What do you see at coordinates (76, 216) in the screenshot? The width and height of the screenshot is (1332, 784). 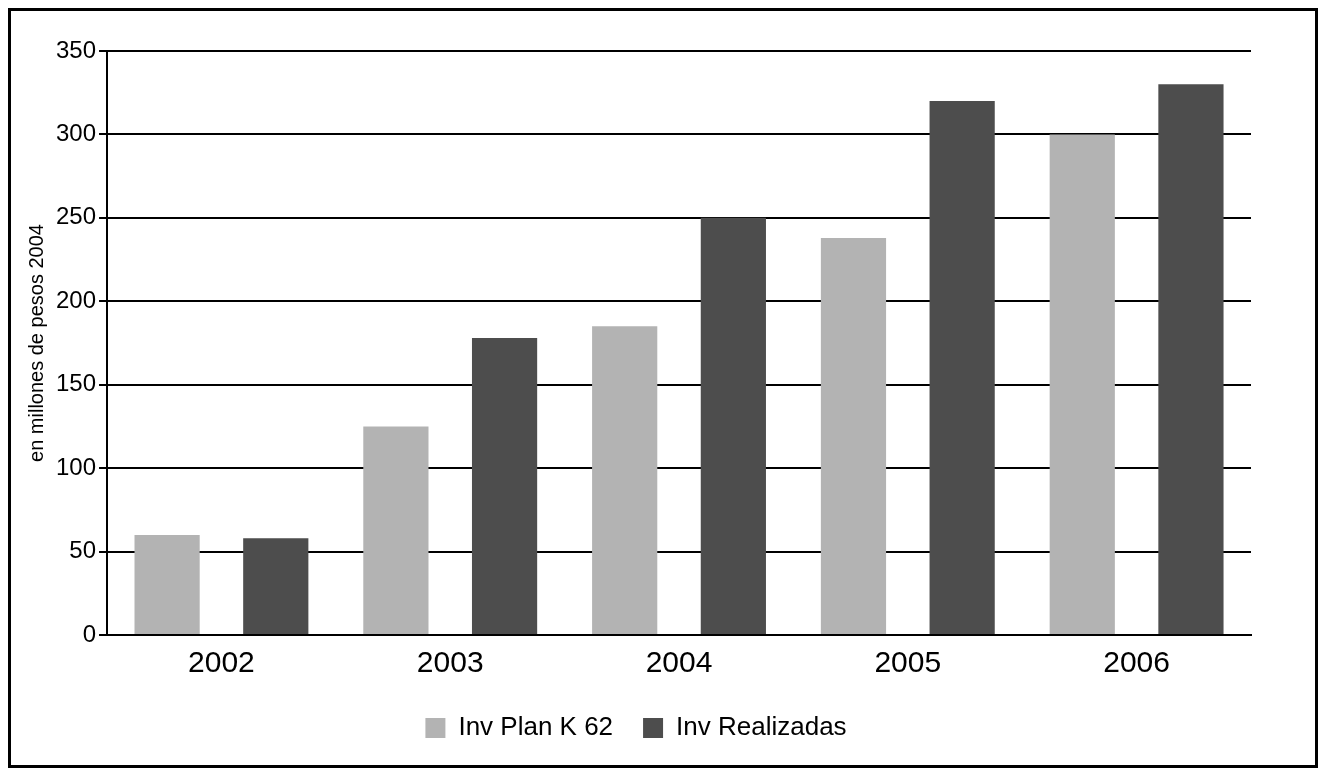 I see `y-tick-label: 250` at bounding box center [76, 216].